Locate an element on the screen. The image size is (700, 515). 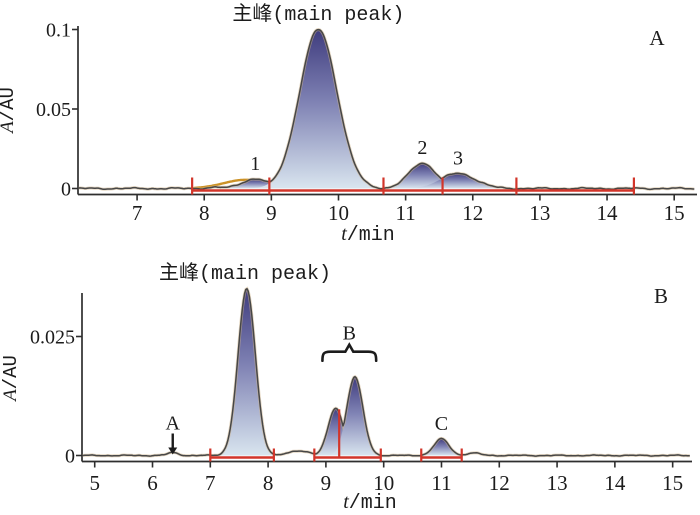
peak-label-2: 2 is located at coordinates (422, 148).